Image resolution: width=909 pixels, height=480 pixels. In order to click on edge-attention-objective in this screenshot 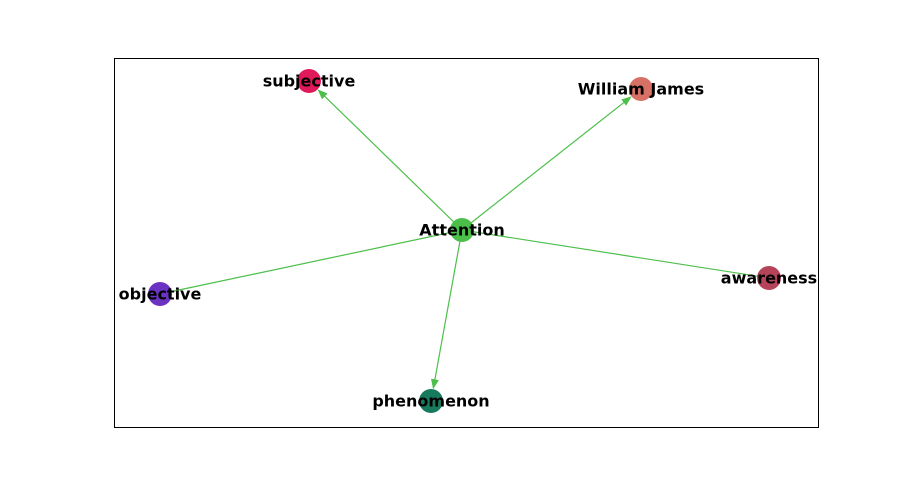, I will do `click(311, 262)`.